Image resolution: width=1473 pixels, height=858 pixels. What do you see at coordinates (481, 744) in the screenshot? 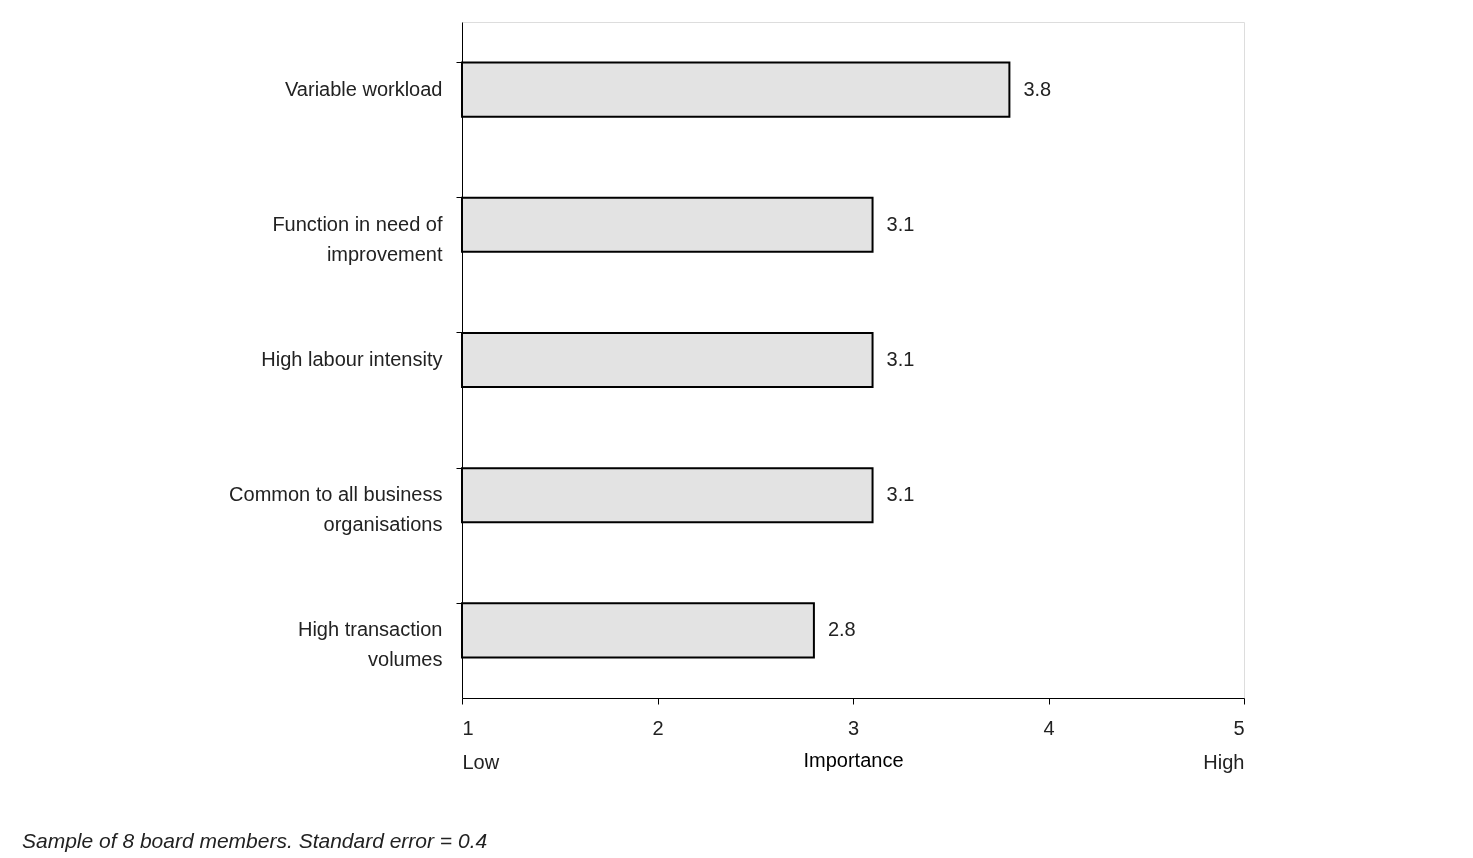
I see `x-tick-label: 1 Low` at bounding box center [481, 744].